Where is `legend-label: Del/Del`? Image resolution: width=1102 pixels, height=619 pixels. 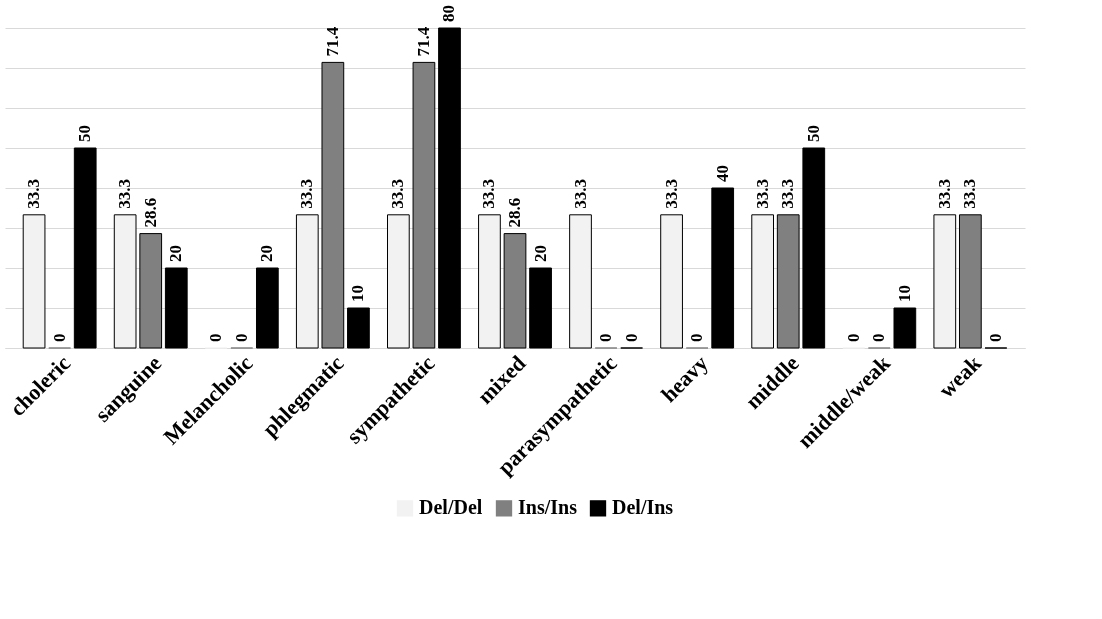 legend-label: Del/Del is located at coordinates (451, 507).